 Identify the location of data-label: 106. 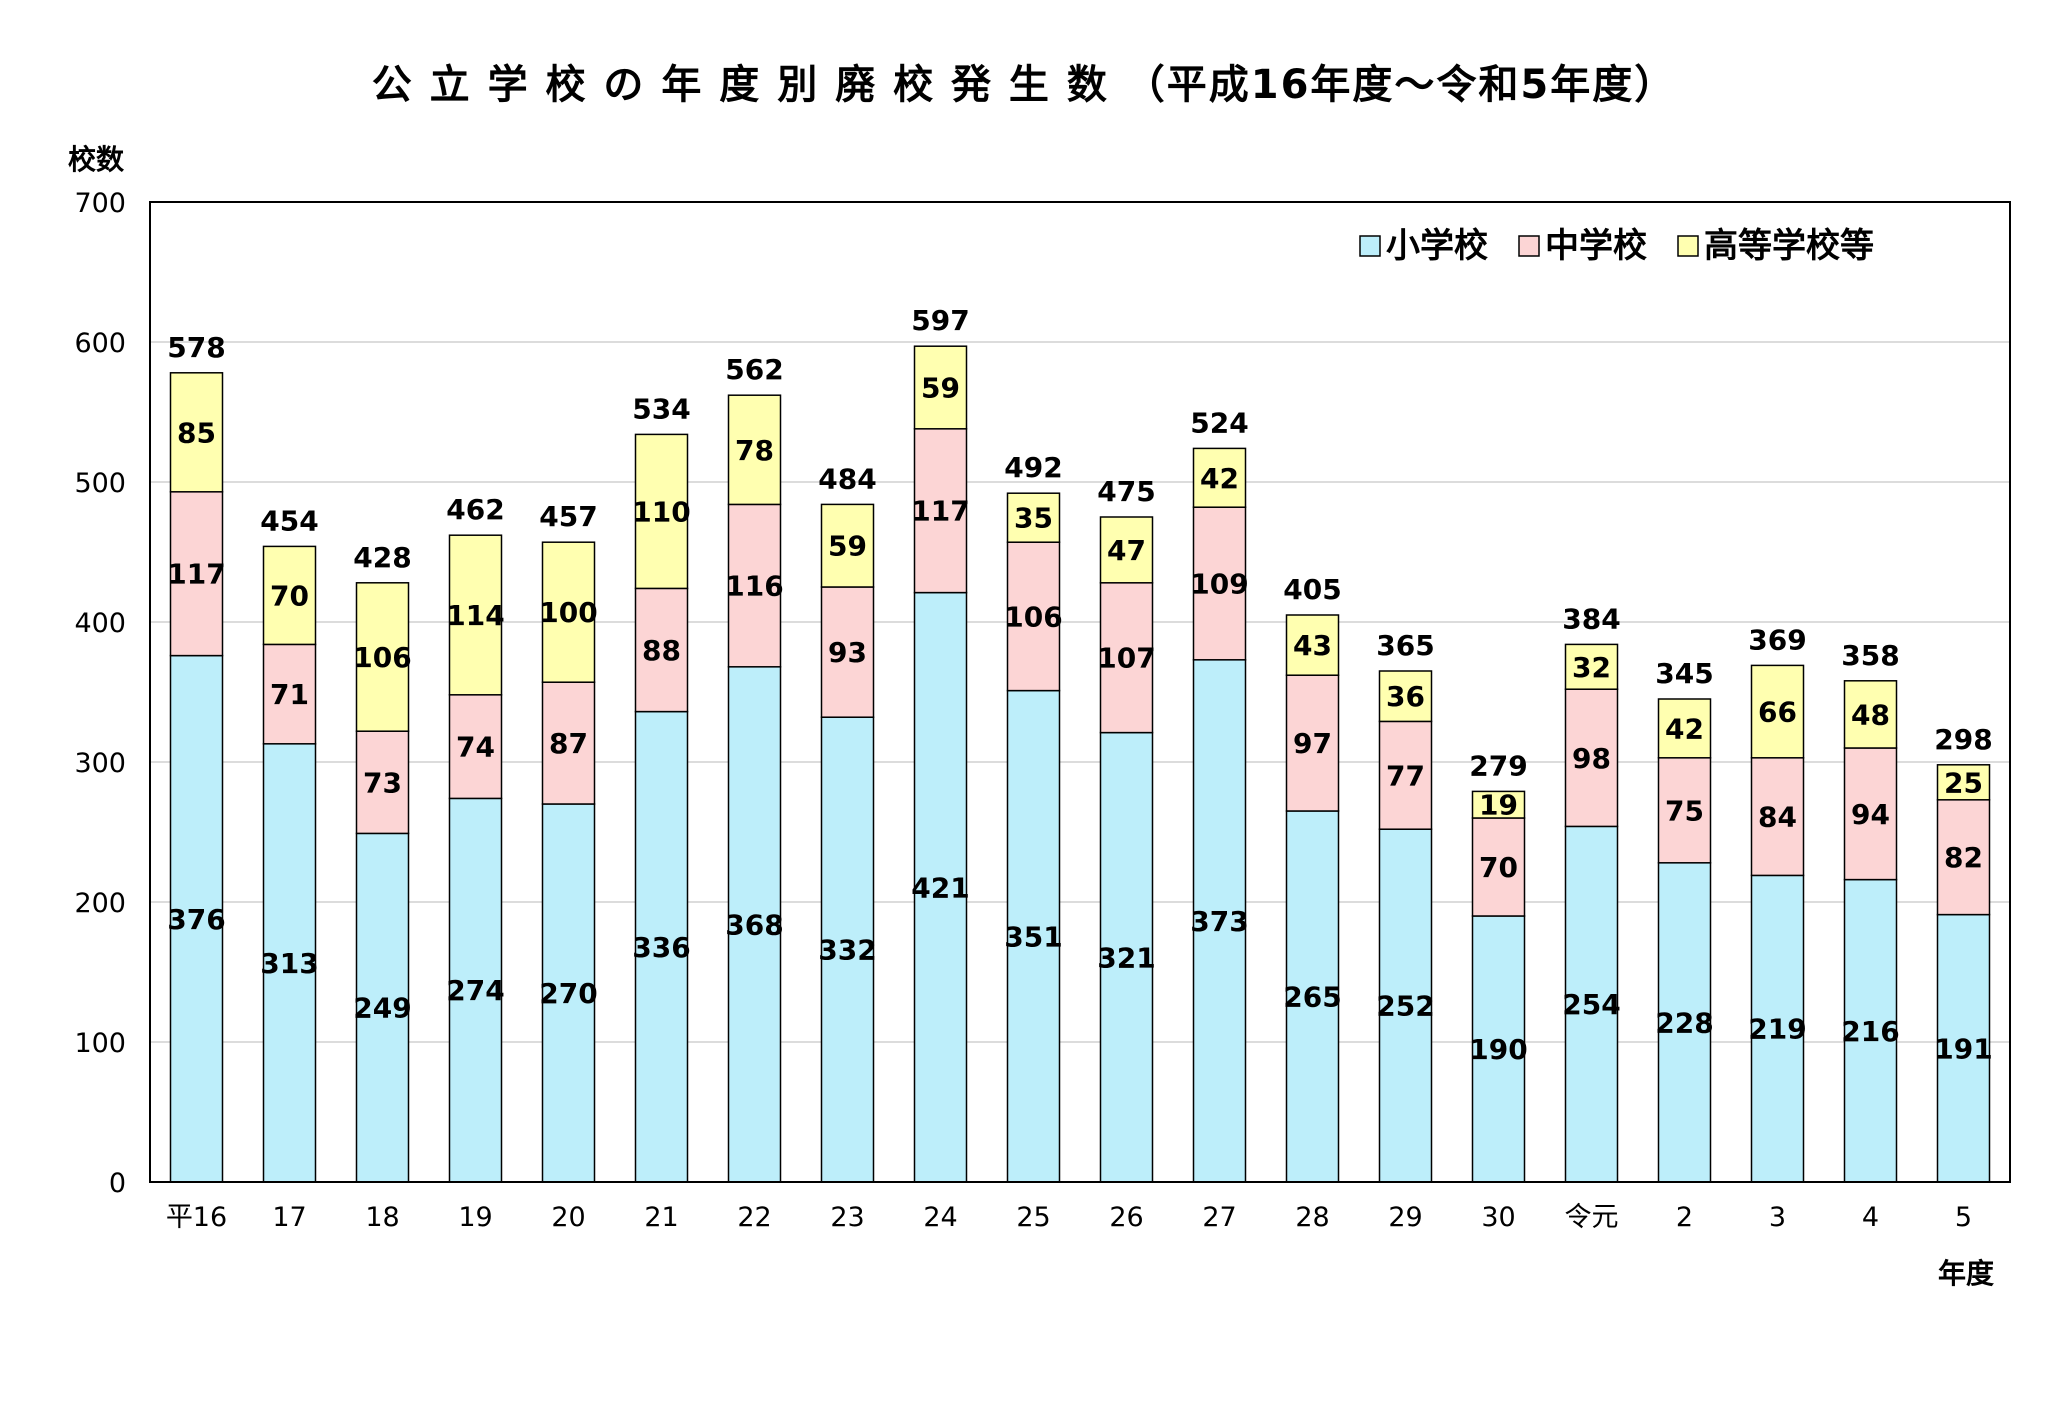
(1033, 616).